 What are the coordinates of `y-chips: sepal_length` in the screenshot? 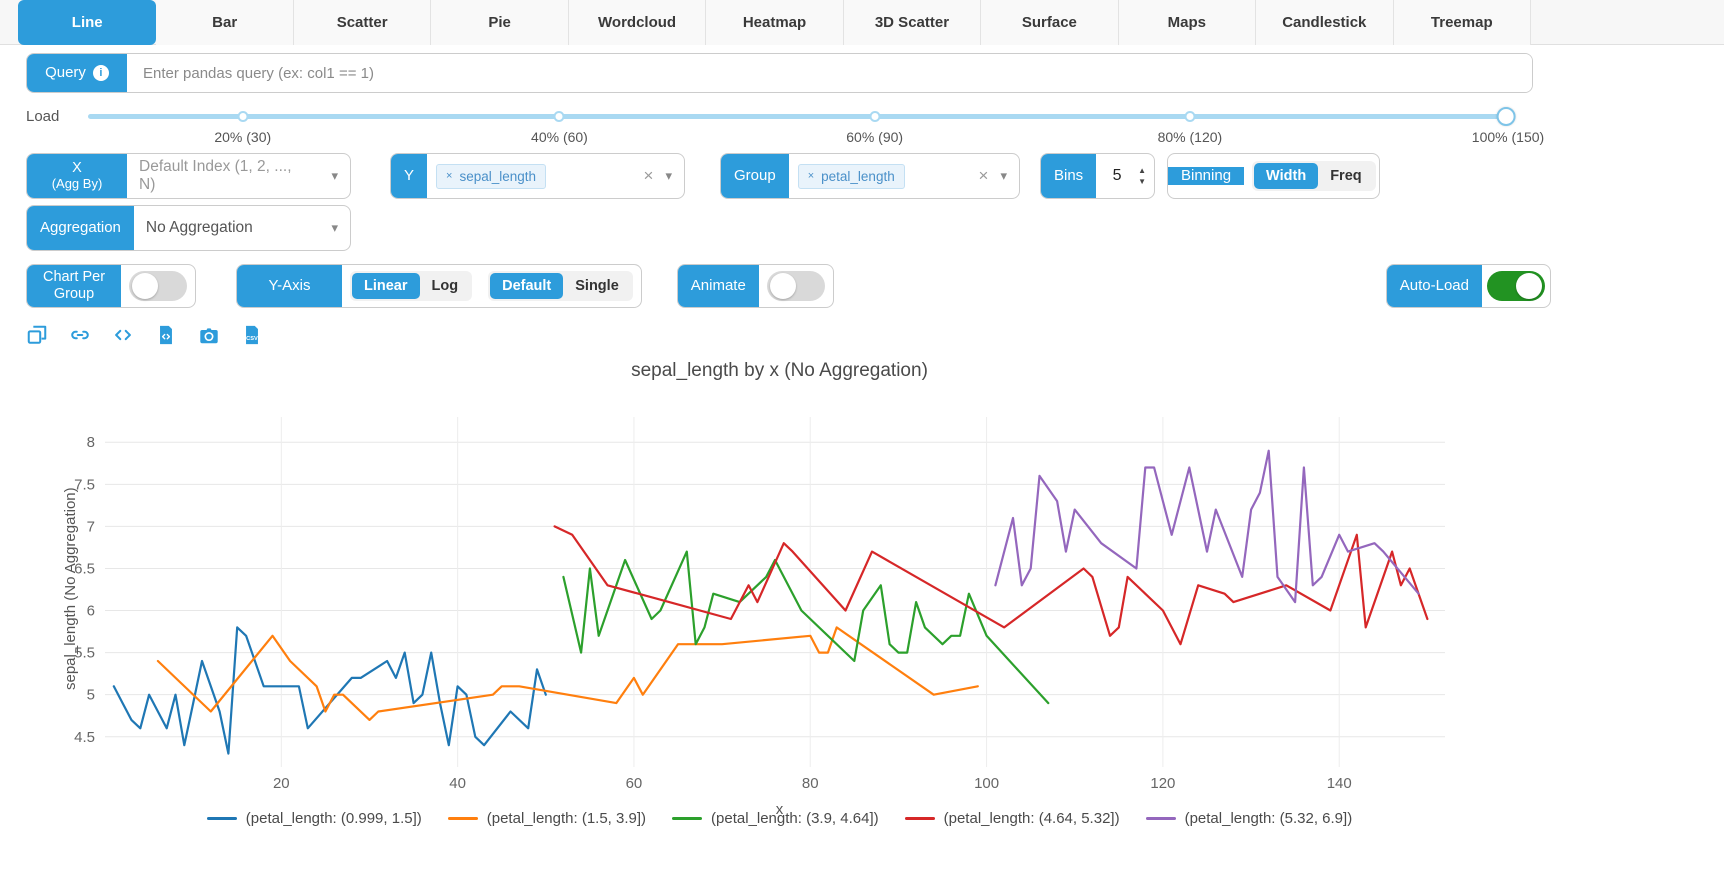 It's located at (535, 176).